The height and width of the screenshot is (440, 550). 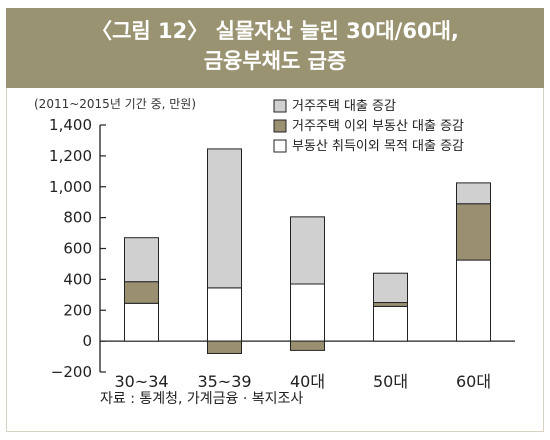 I want to click on unit-note: (2011~2015년 기간 중, 만원), so click(x=115, y=104).